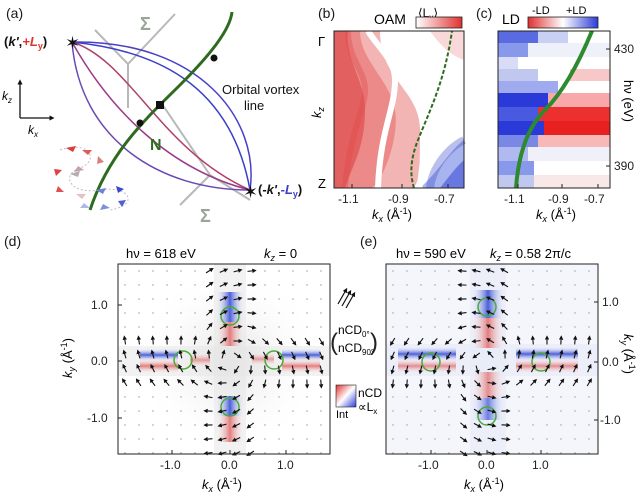 This screenshot has width=640, height=500. I want to click on legend-prop: ∝Lx, so click(367, 408).